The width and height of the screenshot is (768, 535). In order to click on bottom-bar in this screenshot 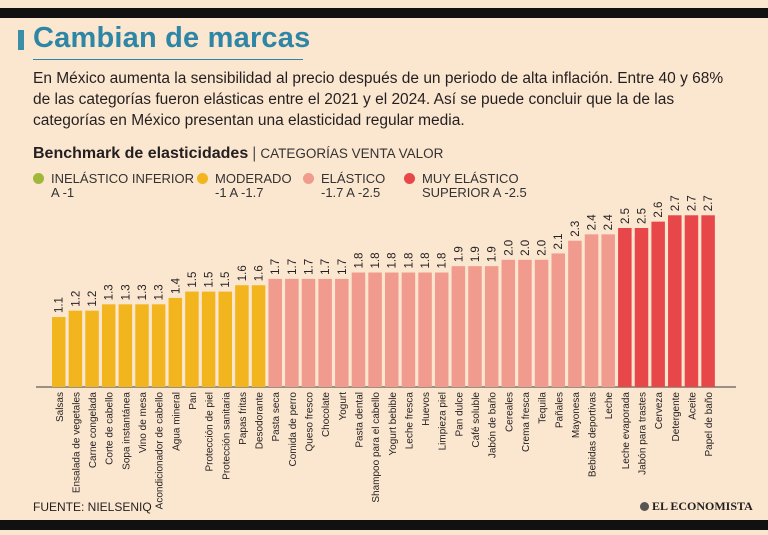, I will do `click(384, 525)`.